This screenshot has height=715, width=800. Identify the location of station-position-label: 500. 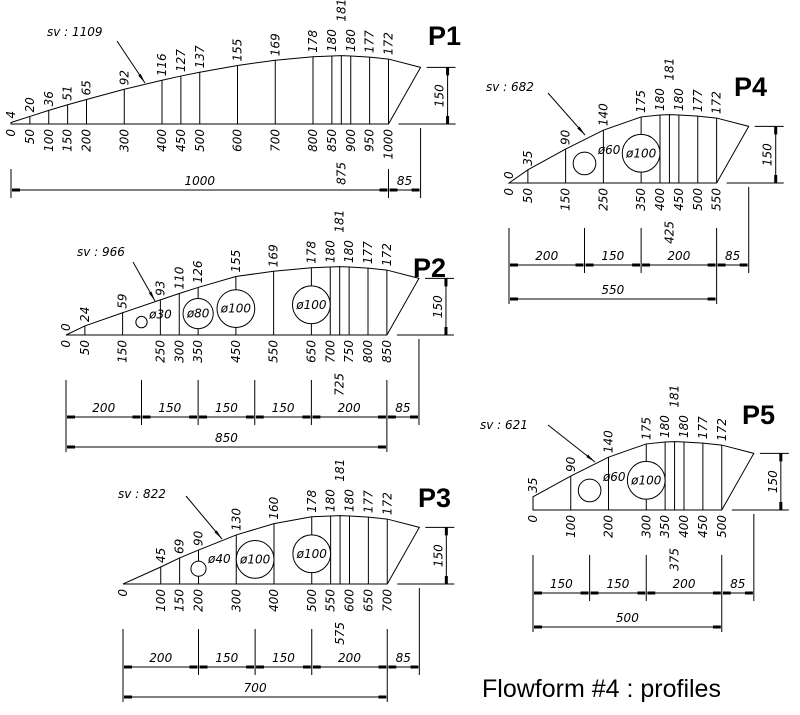
(722, 526).